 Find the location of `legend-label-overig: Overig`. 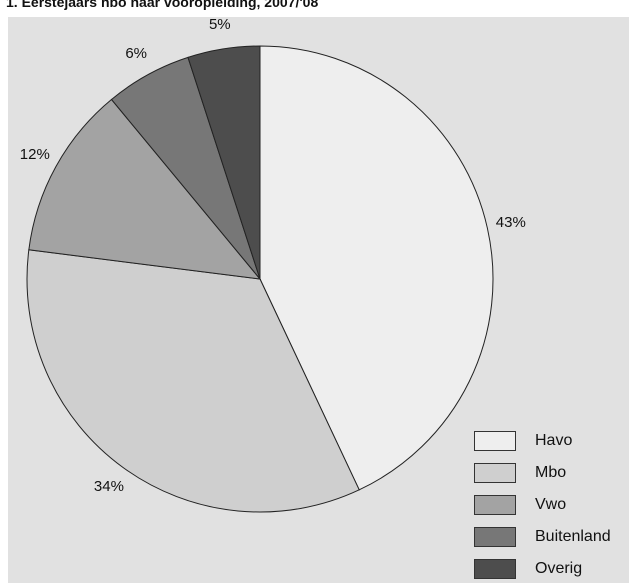

legend-label-overig: Overig is located at coordinates (559, 568).